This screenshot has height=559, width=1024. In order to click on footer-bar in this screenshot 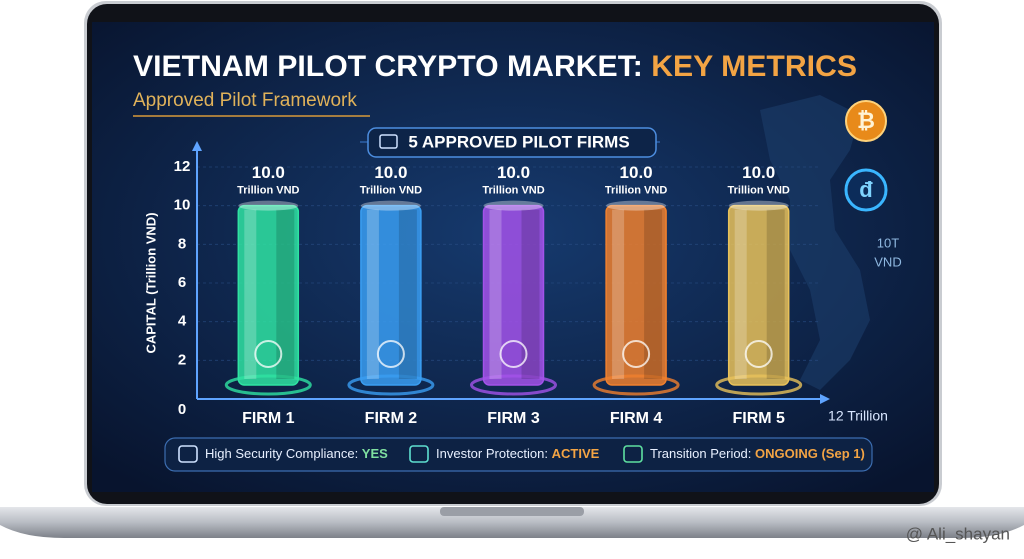, I will do `click(518, 454)`.